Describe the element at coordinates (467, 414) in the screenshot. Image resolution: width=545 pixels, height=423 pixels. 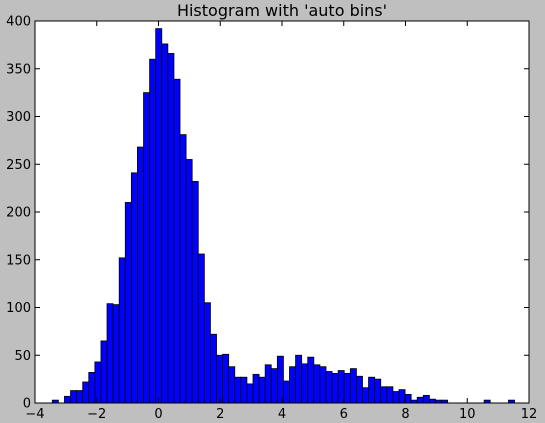
I see `x-tick-label: 10` at that location.